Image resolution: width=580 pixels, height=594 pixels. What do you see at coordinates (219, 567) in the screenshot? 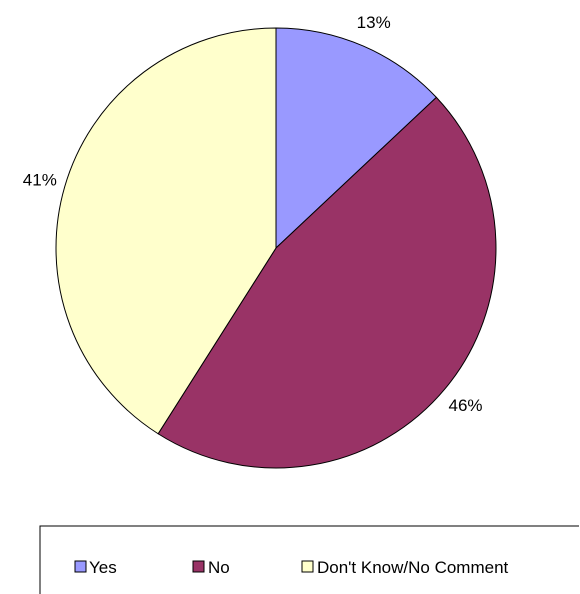
I see `legend-label-no: No` at bounding box center [219, 567].